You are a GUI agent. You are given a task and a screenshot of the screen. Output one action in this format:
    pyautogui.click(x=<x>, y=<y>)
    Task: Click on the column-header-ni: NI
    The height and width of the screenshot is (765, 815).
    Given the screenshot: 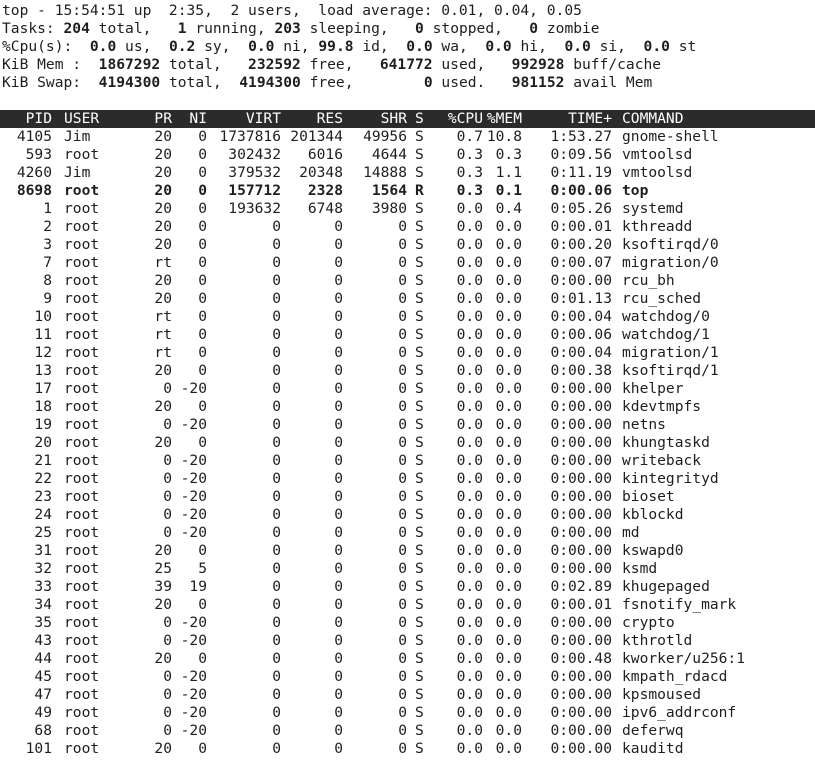 What is the action you would take?
    pyautogui.click(x=198, y=118)
    